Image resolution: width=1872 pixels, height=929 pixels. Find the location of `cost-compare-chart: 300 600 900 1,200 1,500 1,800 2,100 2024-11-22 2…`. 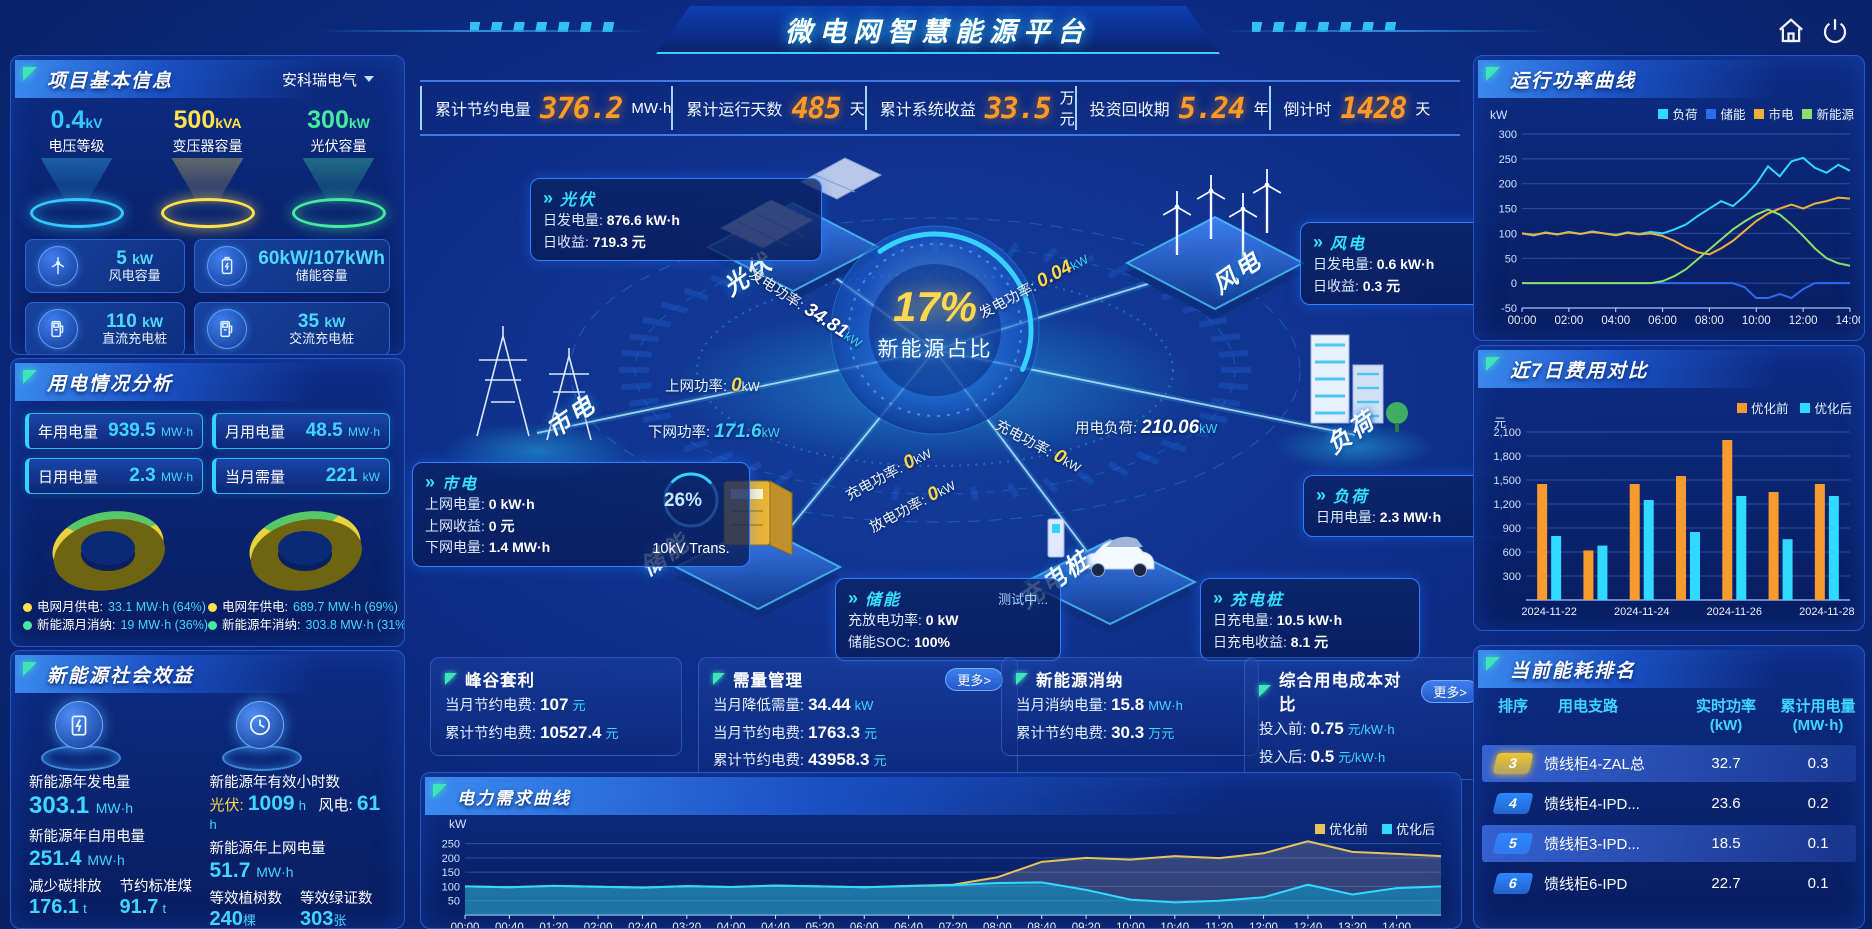

cost-compare-chart: 300 600 900 1,200 1,500 1,800 2,100 2024-11-22 2… is located at coordinates (1673, 522).